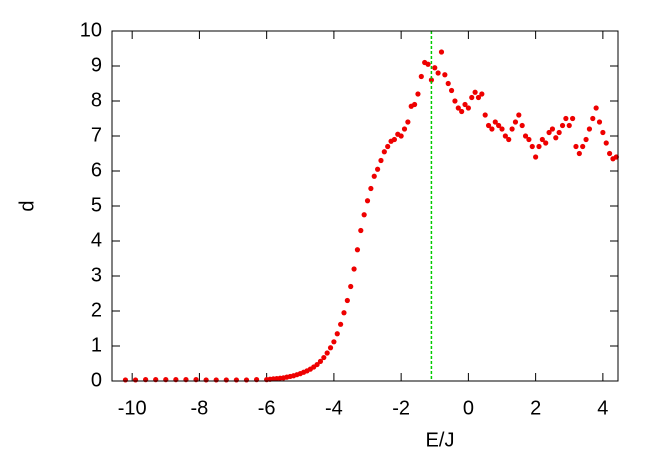  What do you see at coordinates (96, 240) in the screenshot?
I see `y-tick-label: 4` at bounding box center [96, 240].